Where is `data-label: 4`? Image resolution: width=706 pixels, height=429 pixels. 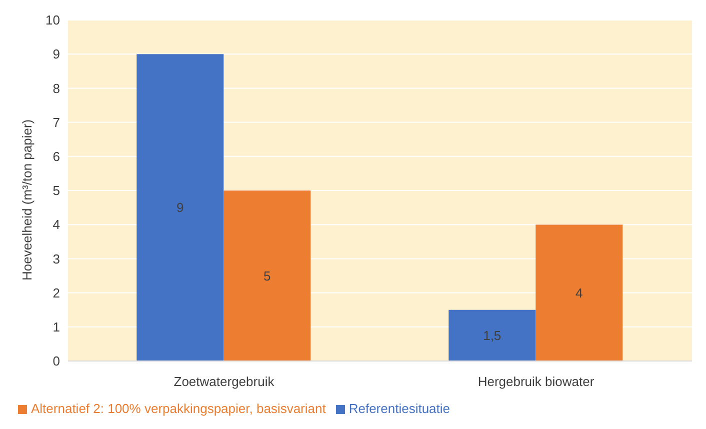
data-label: 4 is located at coordinates (579, 292).